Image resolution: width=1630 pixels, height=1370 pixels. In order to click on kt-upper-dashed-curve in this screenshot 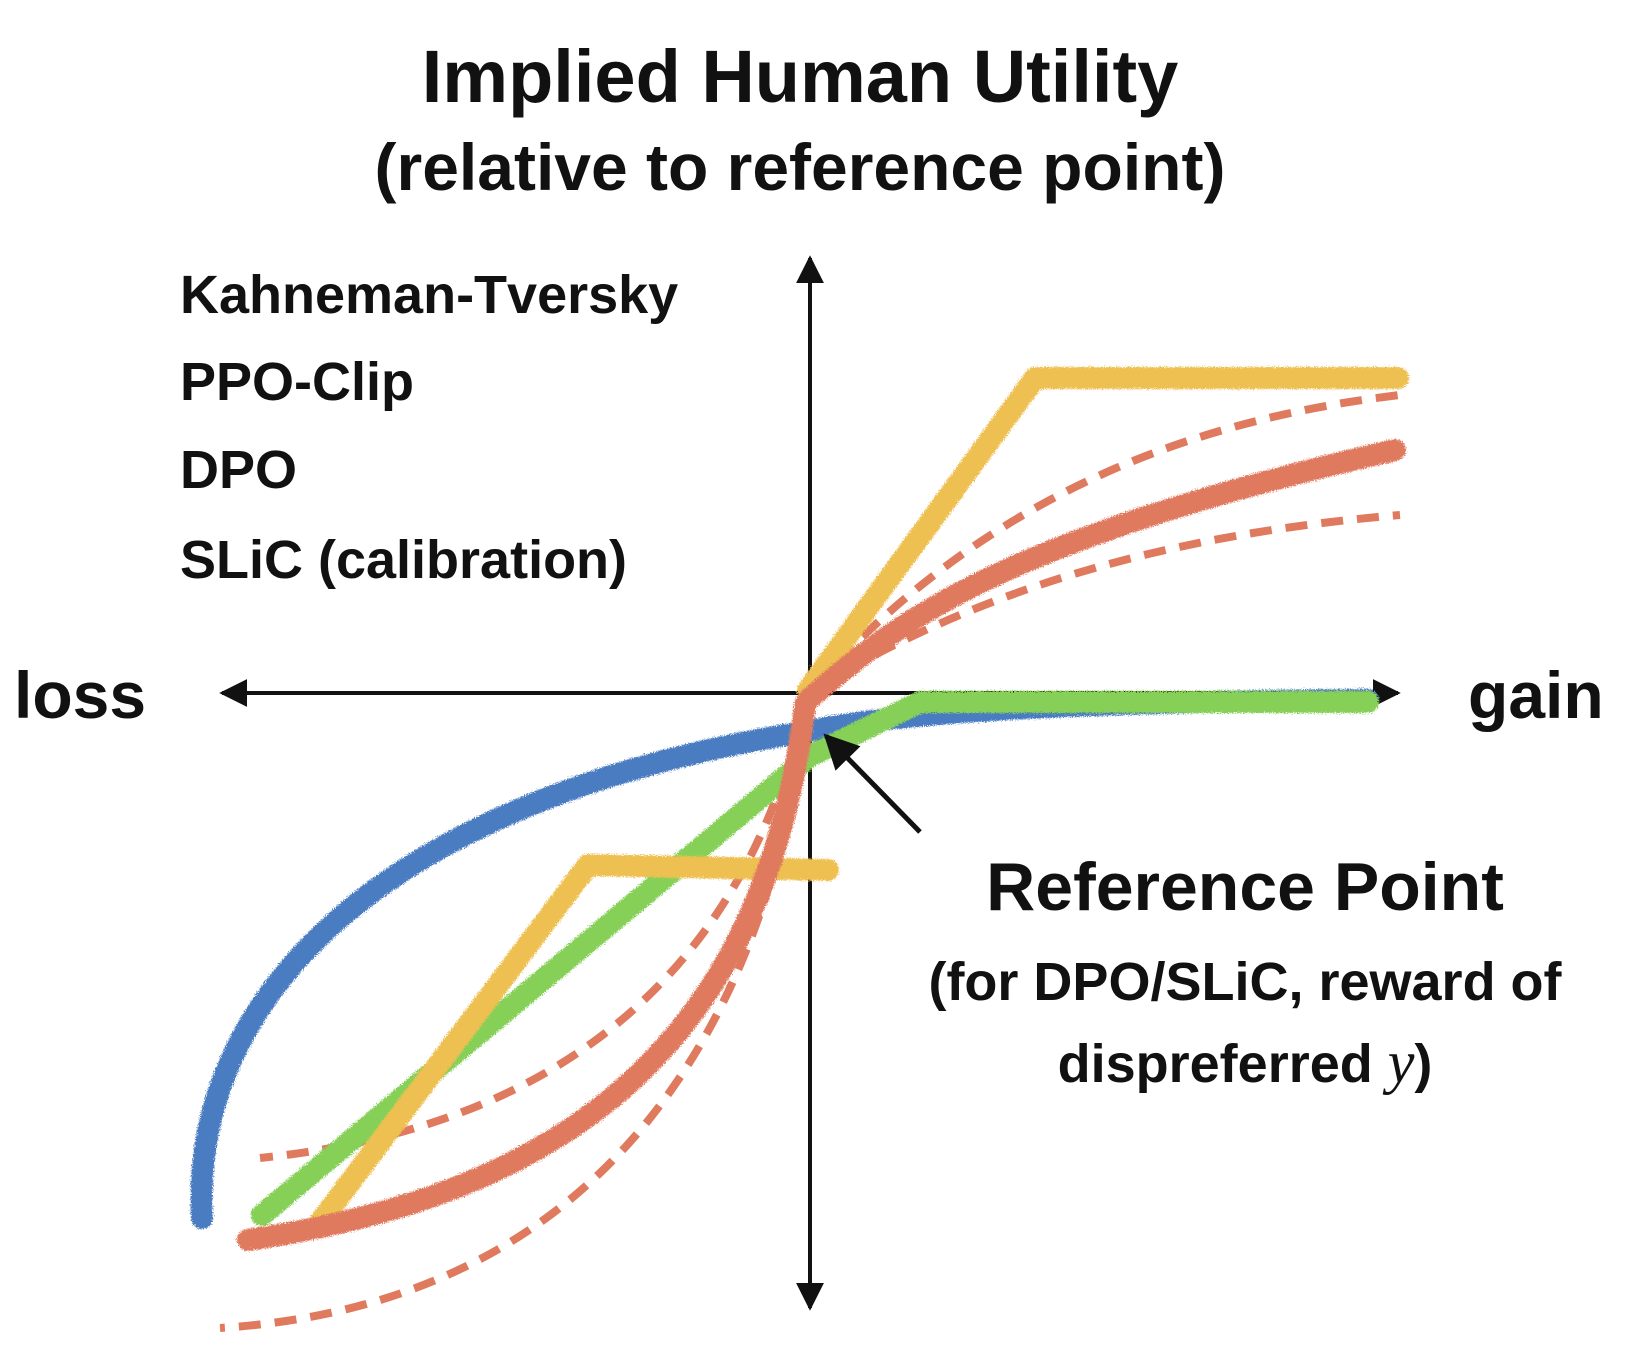, I will do `click(1105, 541)`.